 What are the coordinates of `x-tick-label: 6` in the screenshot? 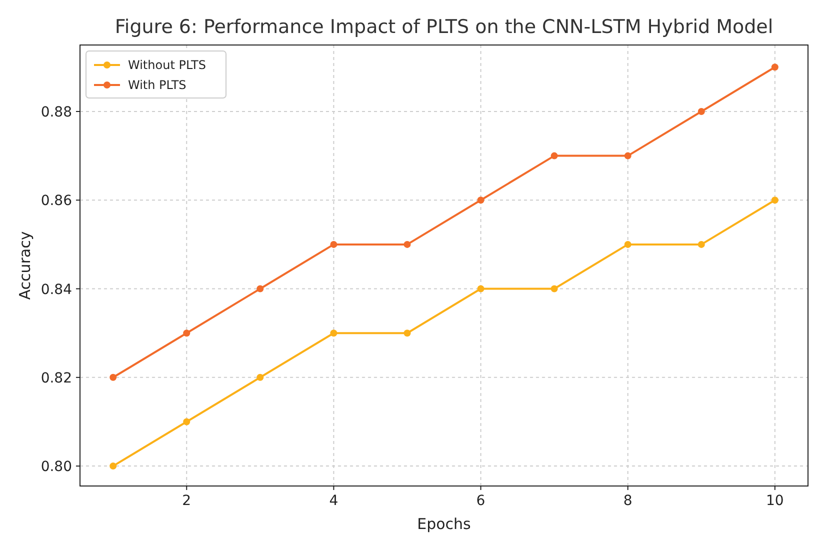 It's located at (481, 501).